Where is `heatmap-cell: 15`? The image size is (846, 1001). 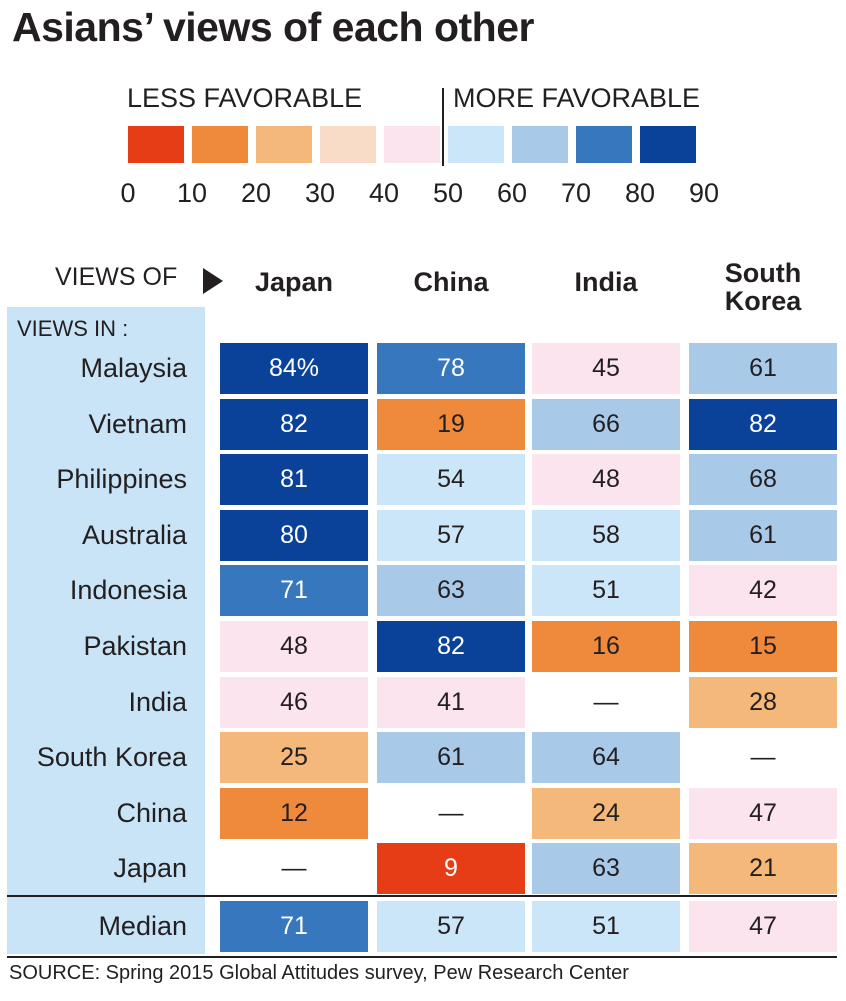
heatmap-cell: 15 is located at coordinates (763, 646).